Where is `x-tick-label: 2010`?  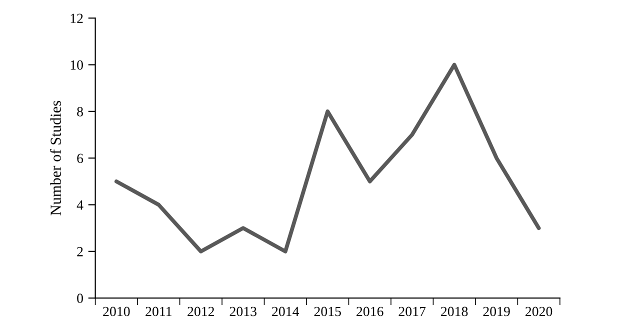
x-tick-label: 2010 is located at coordinates (116, 311).